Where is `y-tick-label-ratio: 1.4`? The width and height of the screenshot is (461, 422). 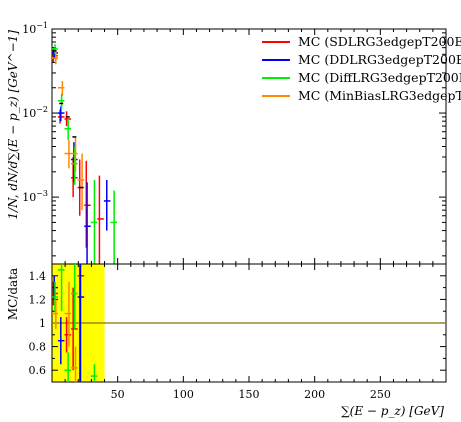 y-tick-label-ratio: 1.4 is located at coordinates (38, 276).